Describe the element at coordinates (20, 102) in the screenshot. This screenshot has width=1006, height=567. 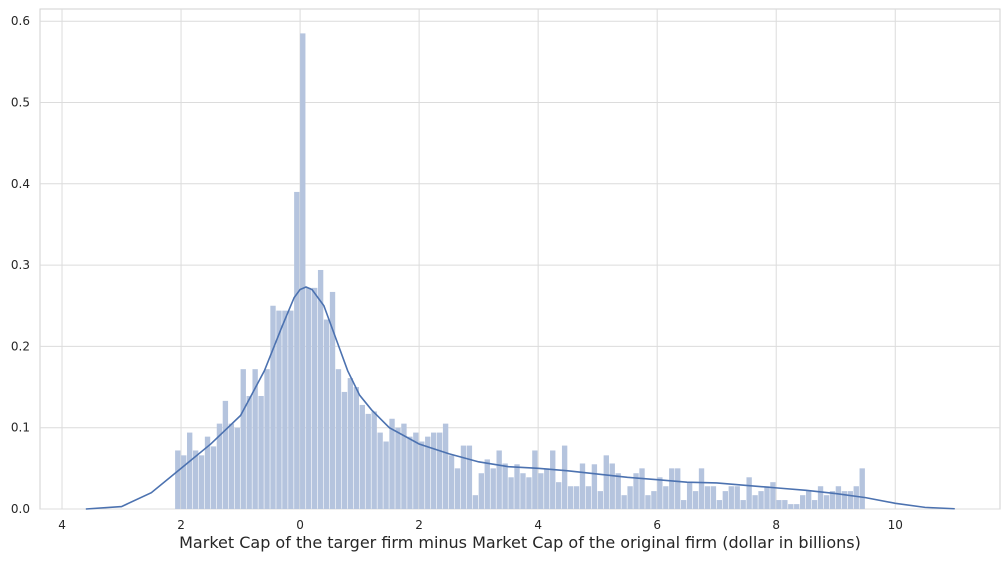
I see `y-tick-label: 0.5` at that location.